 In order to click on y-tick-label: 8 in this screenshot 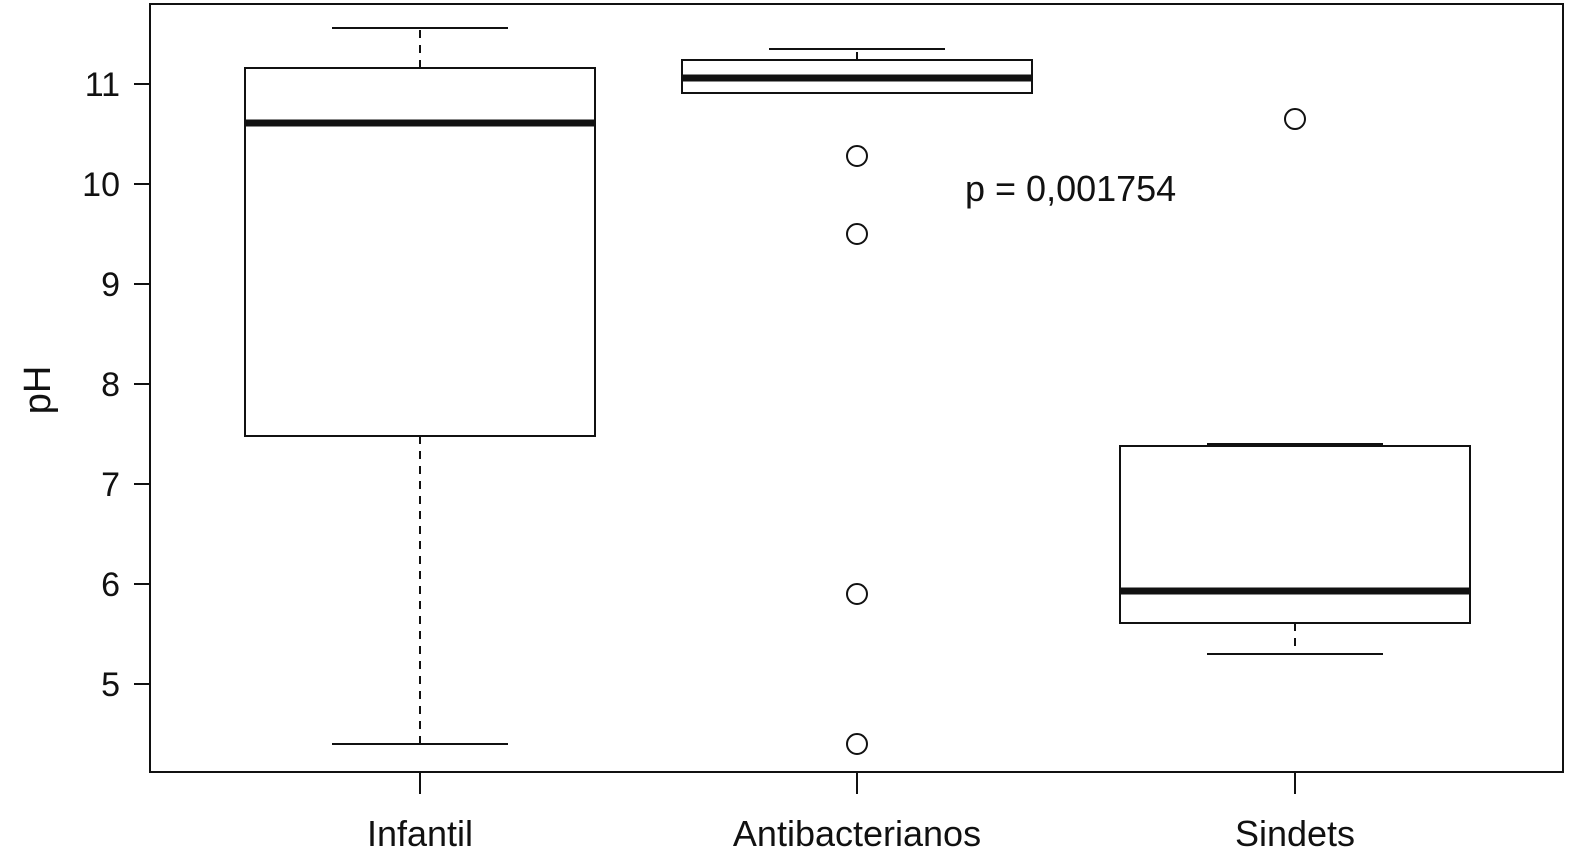, I will do `click(110, 385)`.